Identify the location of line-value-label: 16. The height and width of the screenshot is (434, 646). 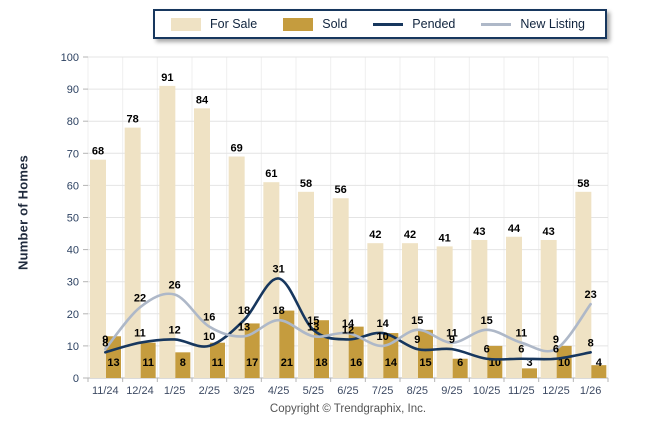
(209, 318).